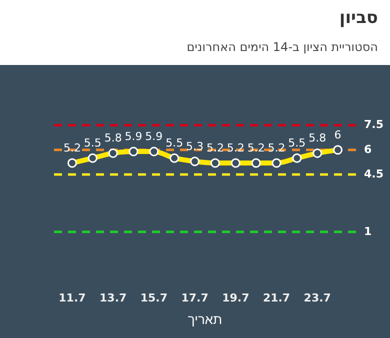  I want to click on ref-line-label: 1, so click(368, 231).